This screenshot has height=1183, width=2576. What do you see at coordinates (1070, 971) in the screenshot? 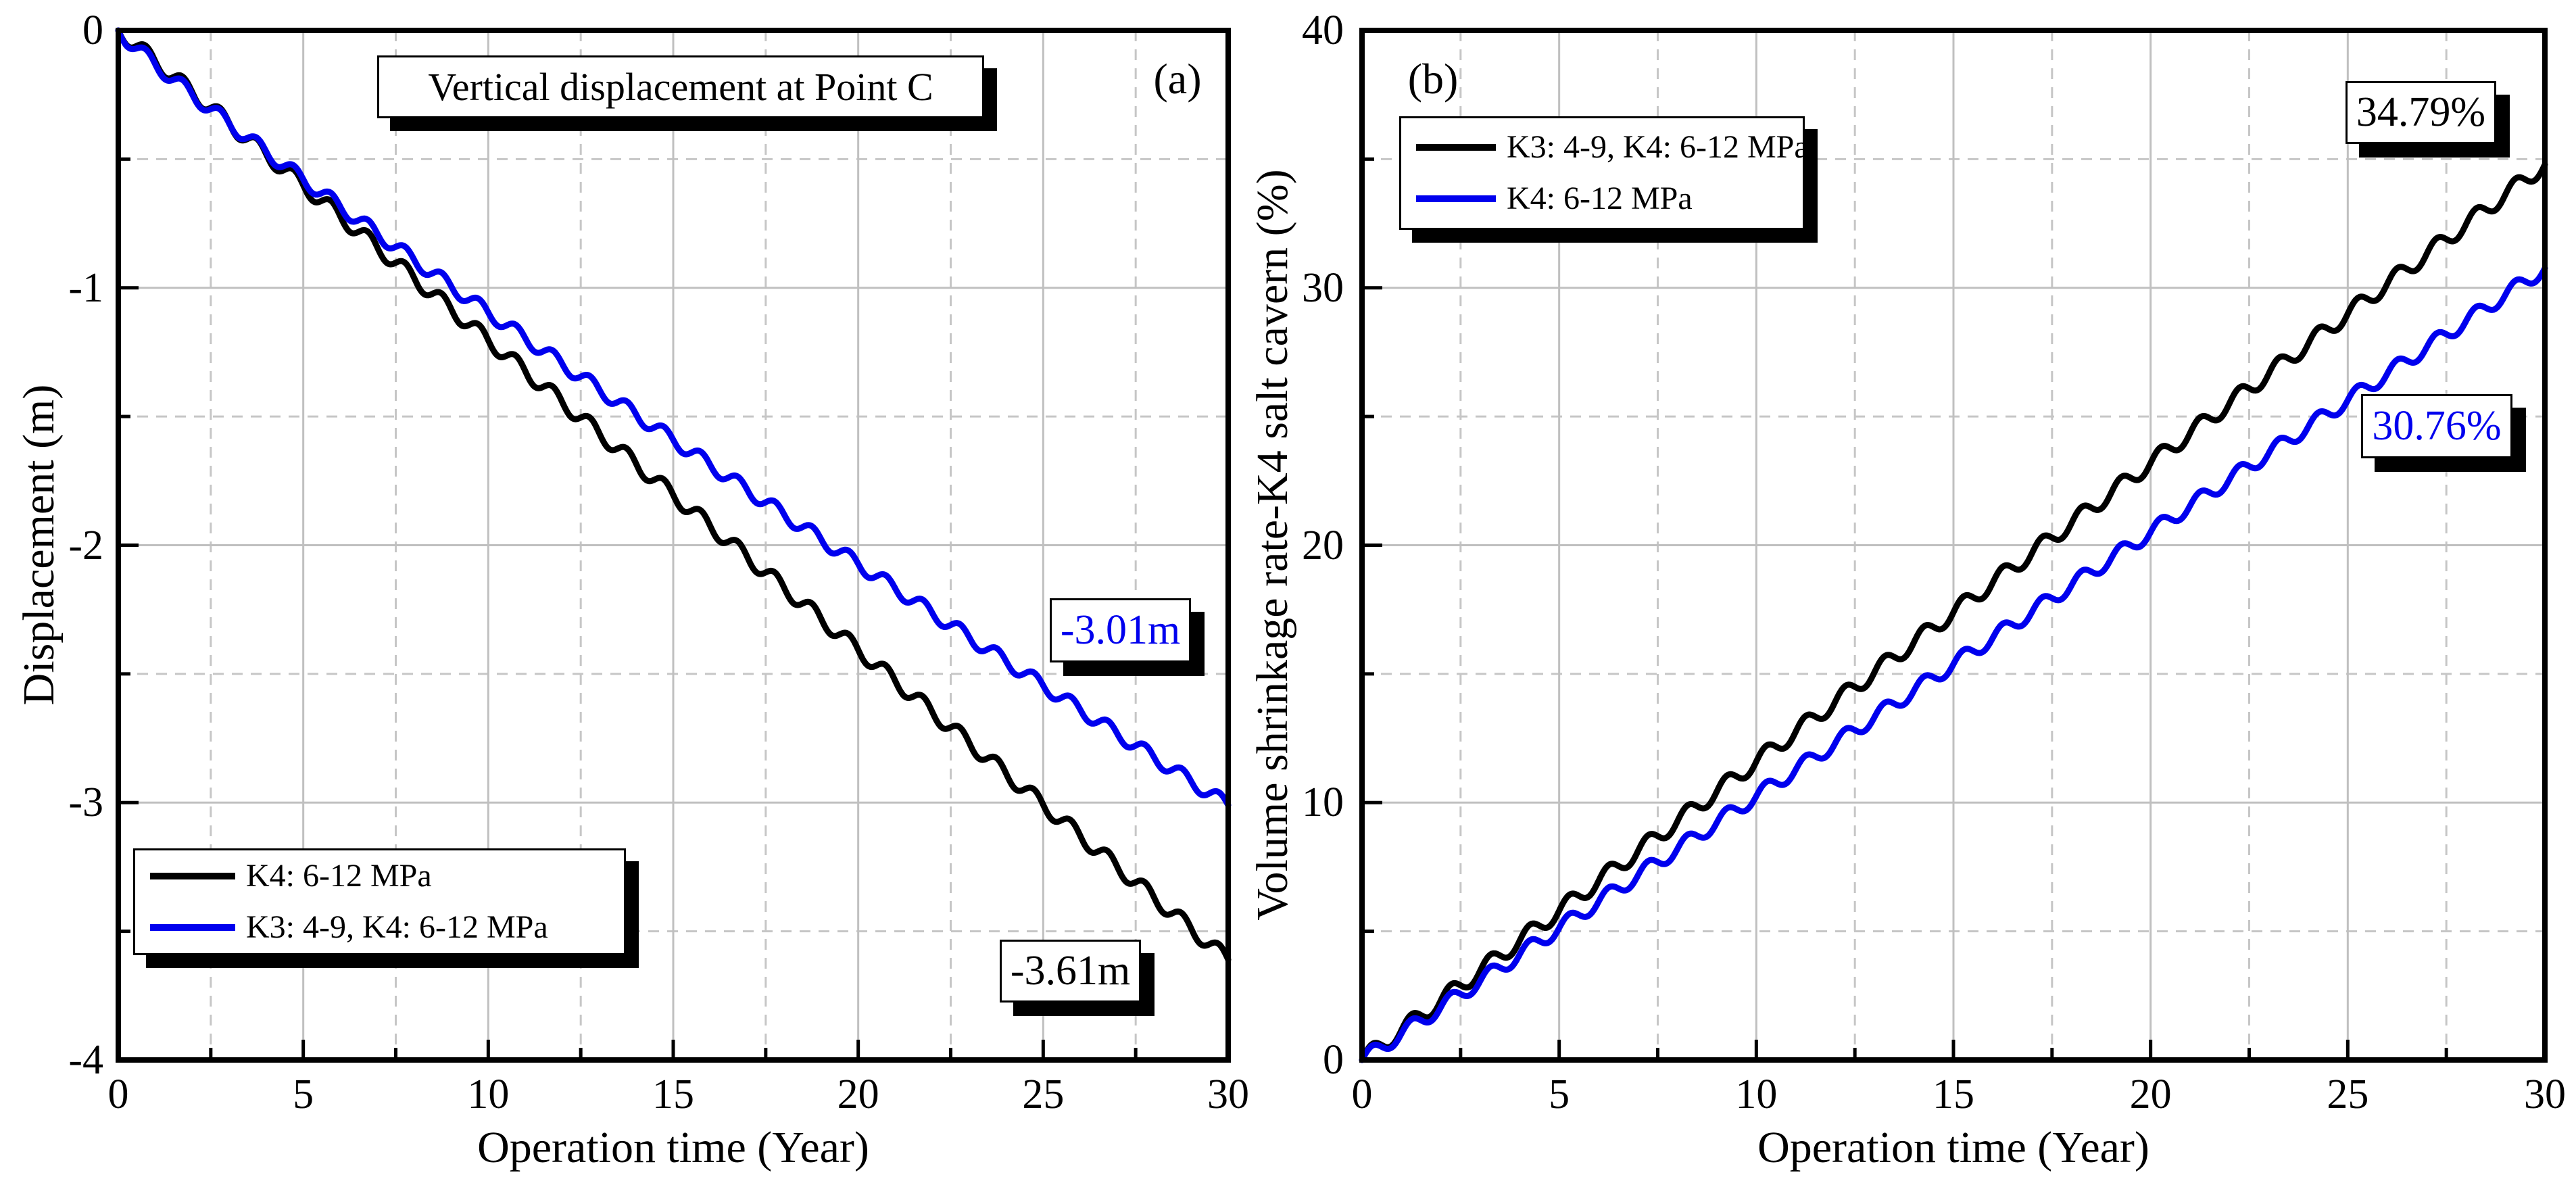
I see `annotation-end-value-black: -3.61m` at bounding box center [1070, 971].